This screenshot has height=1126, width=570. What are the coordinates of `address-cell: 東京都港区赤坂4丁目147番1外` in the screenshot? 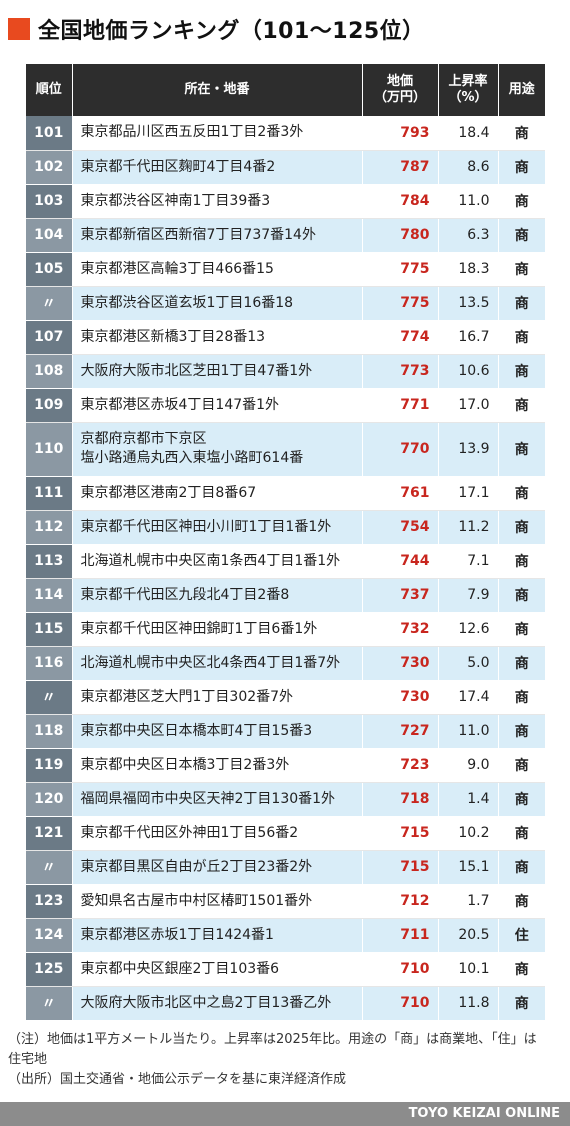 It's located at (217, 405).